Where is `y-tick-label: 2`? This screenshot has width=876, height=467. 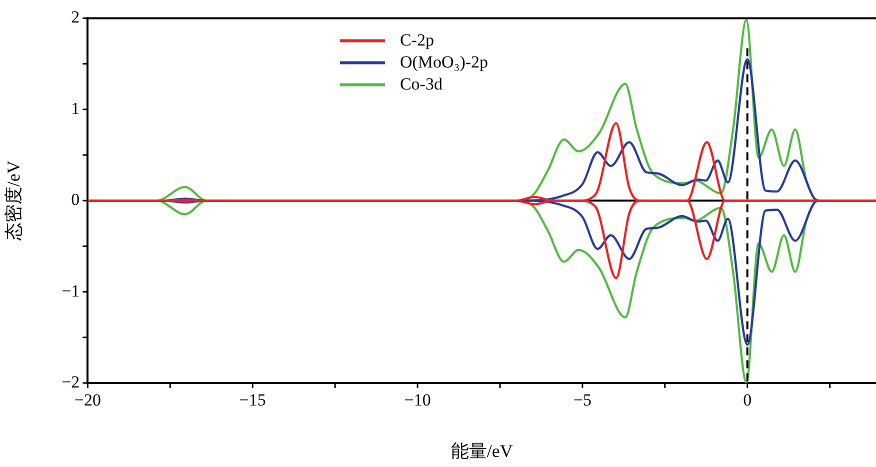
y-tick-label: 2 is located at coordinates (75, 17).